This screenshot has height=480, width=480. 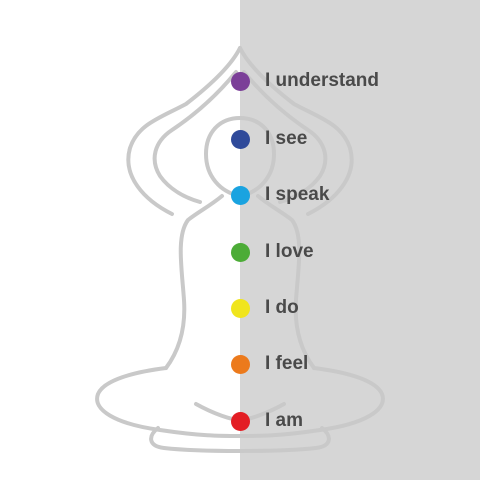 I want to click on chakra-dot-sacral, so click(x=240, y=364).